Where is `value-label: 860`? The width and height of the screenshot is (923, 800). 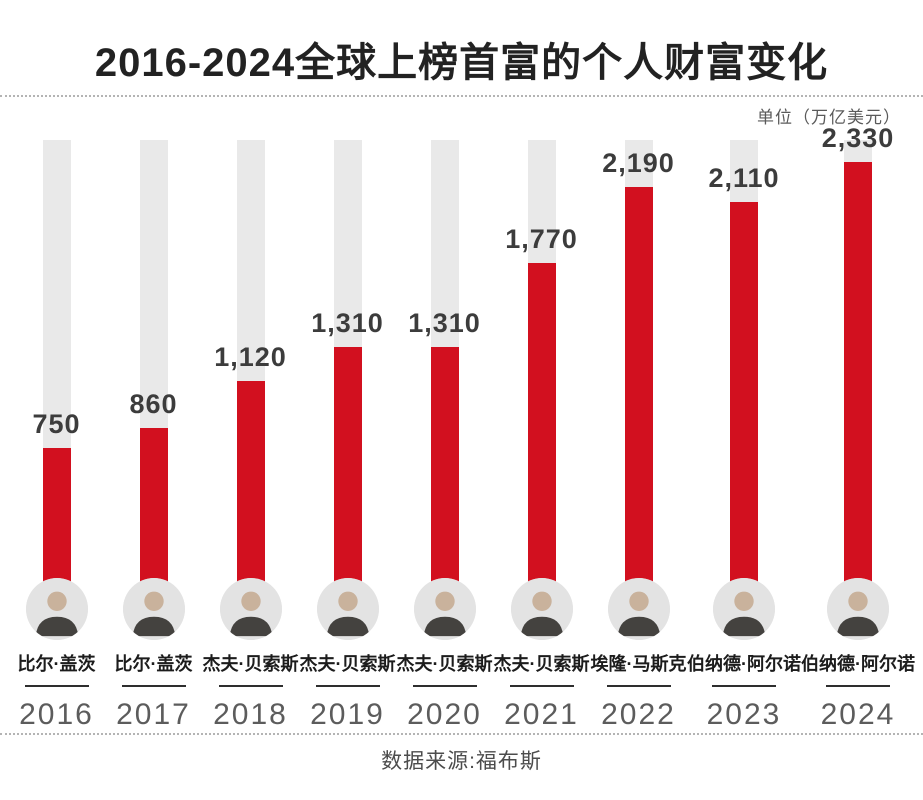
value-label: 860 is located at coordinates (153, 404).